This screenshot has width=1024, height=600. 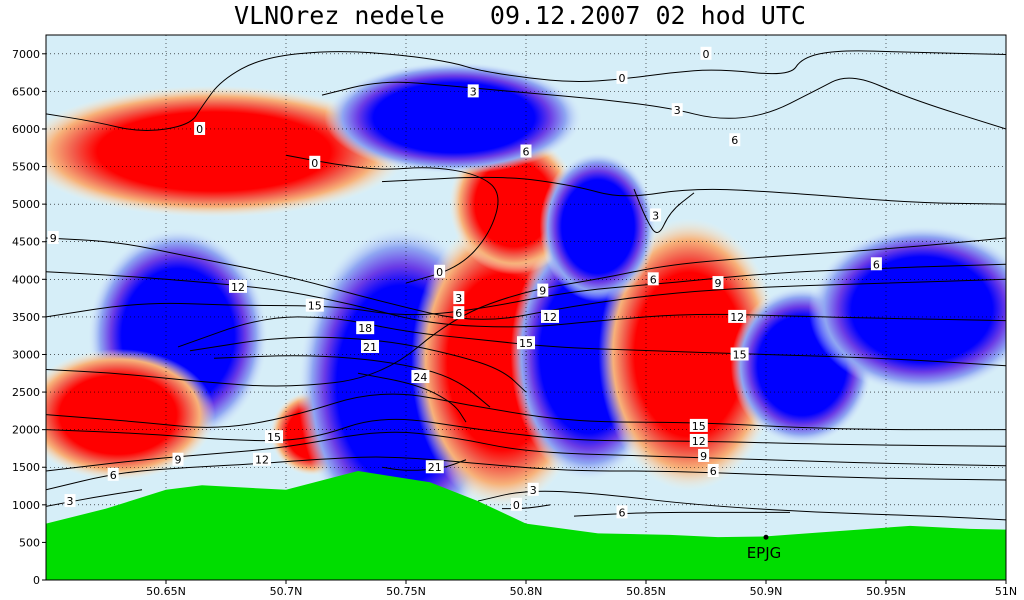 What do you see at coordinates (26, 317) in the screenshot?
I see `y-tick-label: 3500` at bounding box center [26, 317].